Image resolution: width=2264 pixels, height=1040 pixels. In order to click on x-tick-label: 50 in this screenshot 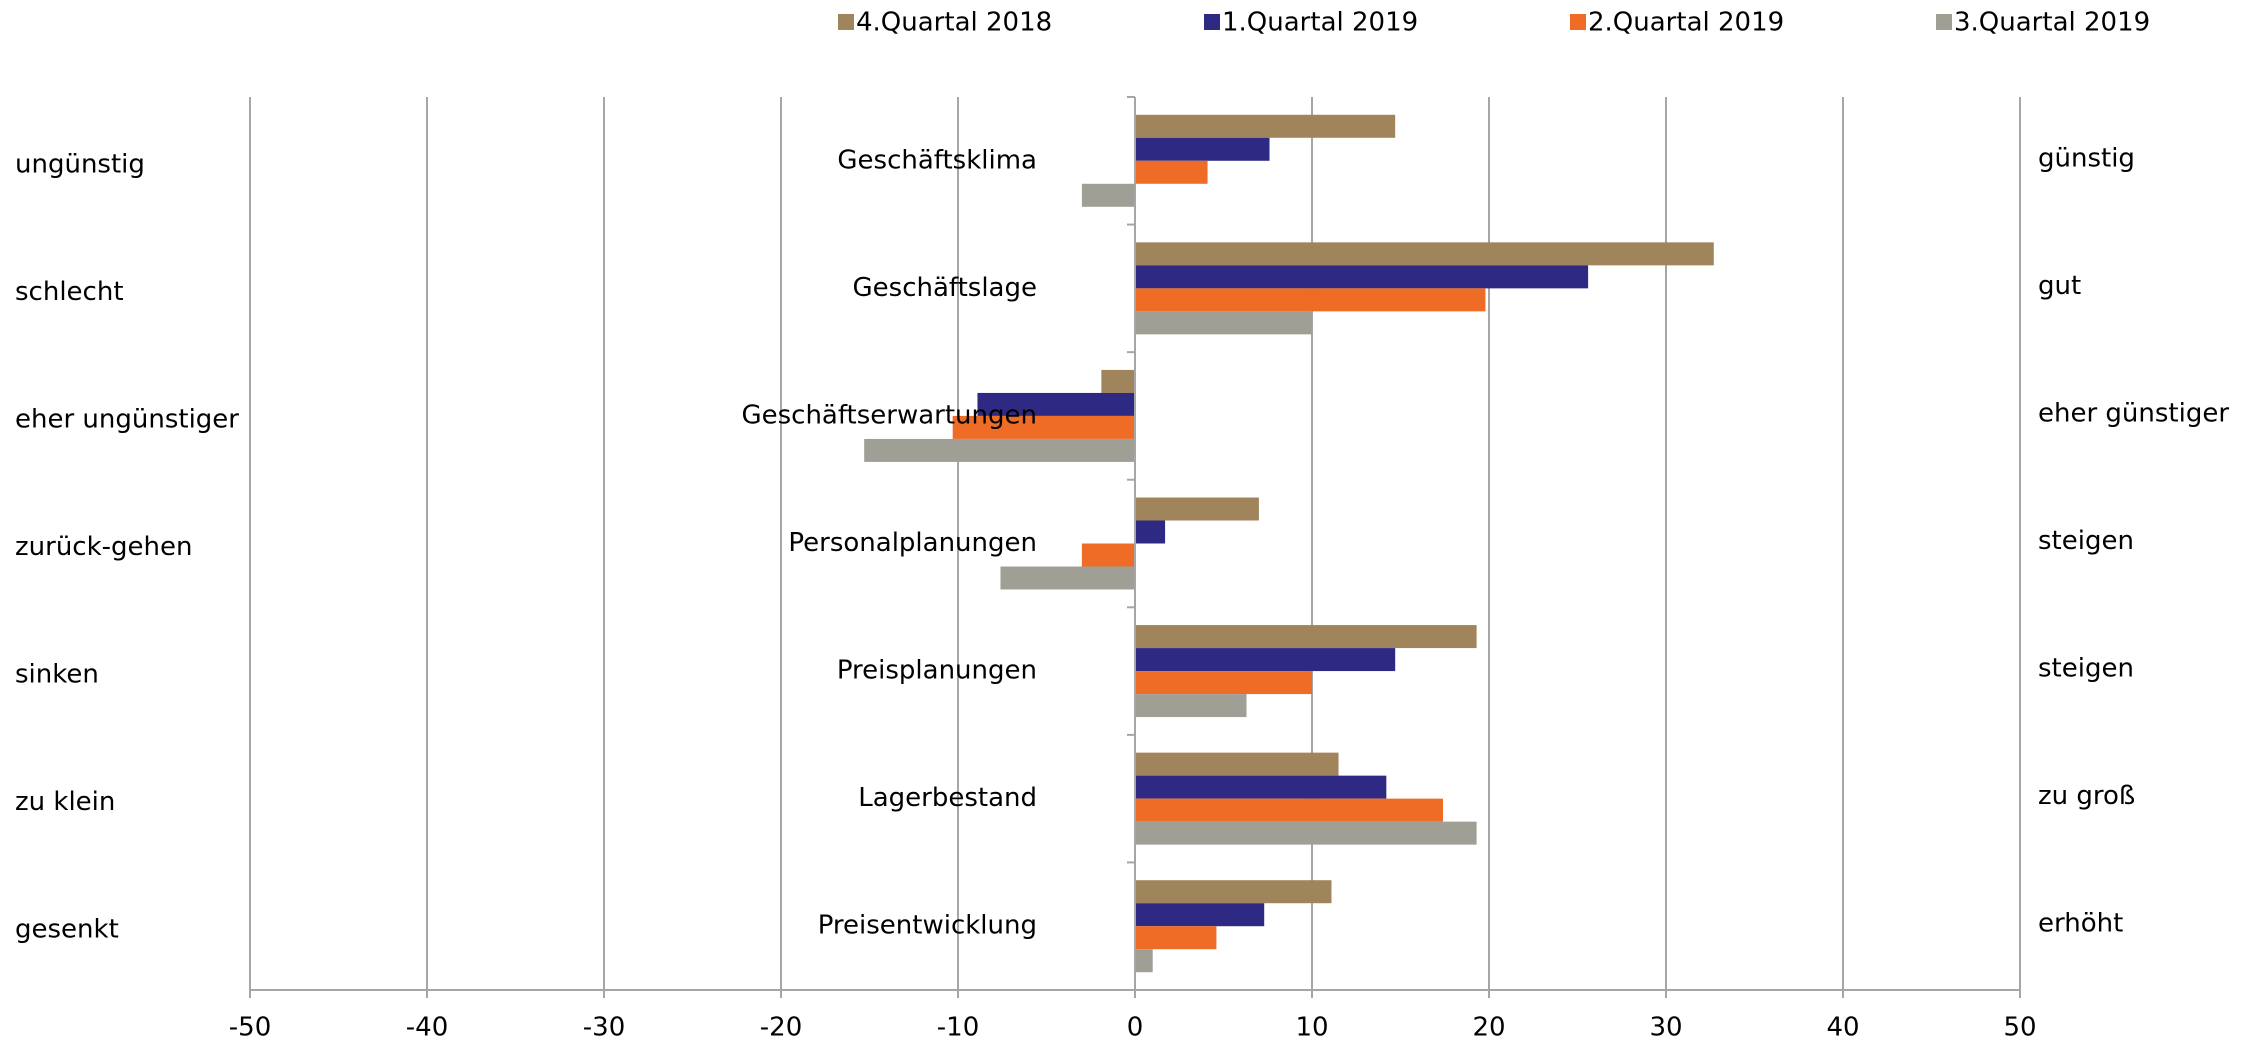, I will do `click(2019, 1026)`.